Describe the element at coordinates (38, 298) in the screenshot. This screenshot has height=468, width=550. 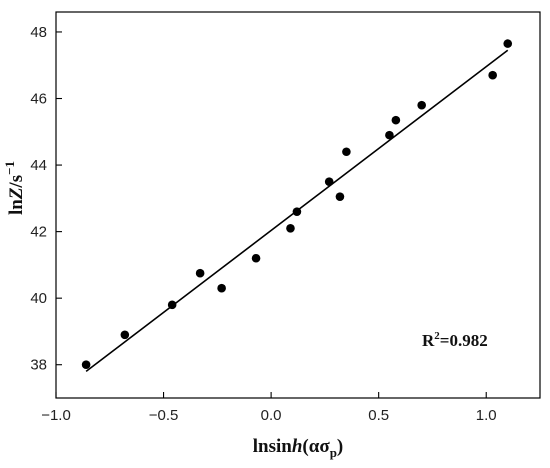
I see `y-tick-label: 40` at that location.